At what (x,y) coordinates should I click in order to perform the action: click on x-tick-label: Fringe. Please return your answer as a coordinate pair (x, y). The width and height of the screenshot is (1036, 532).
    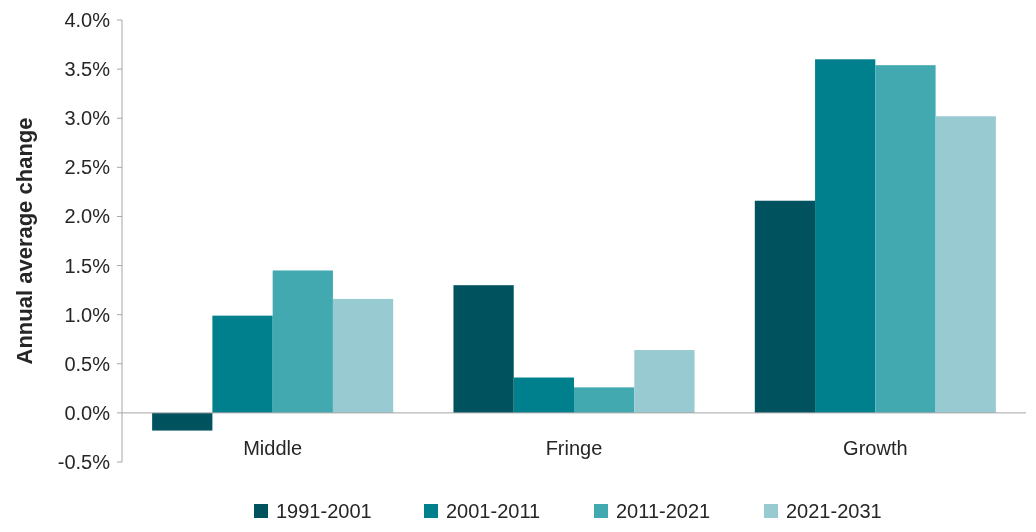
    Looking at the image, I should click on (574, 447).